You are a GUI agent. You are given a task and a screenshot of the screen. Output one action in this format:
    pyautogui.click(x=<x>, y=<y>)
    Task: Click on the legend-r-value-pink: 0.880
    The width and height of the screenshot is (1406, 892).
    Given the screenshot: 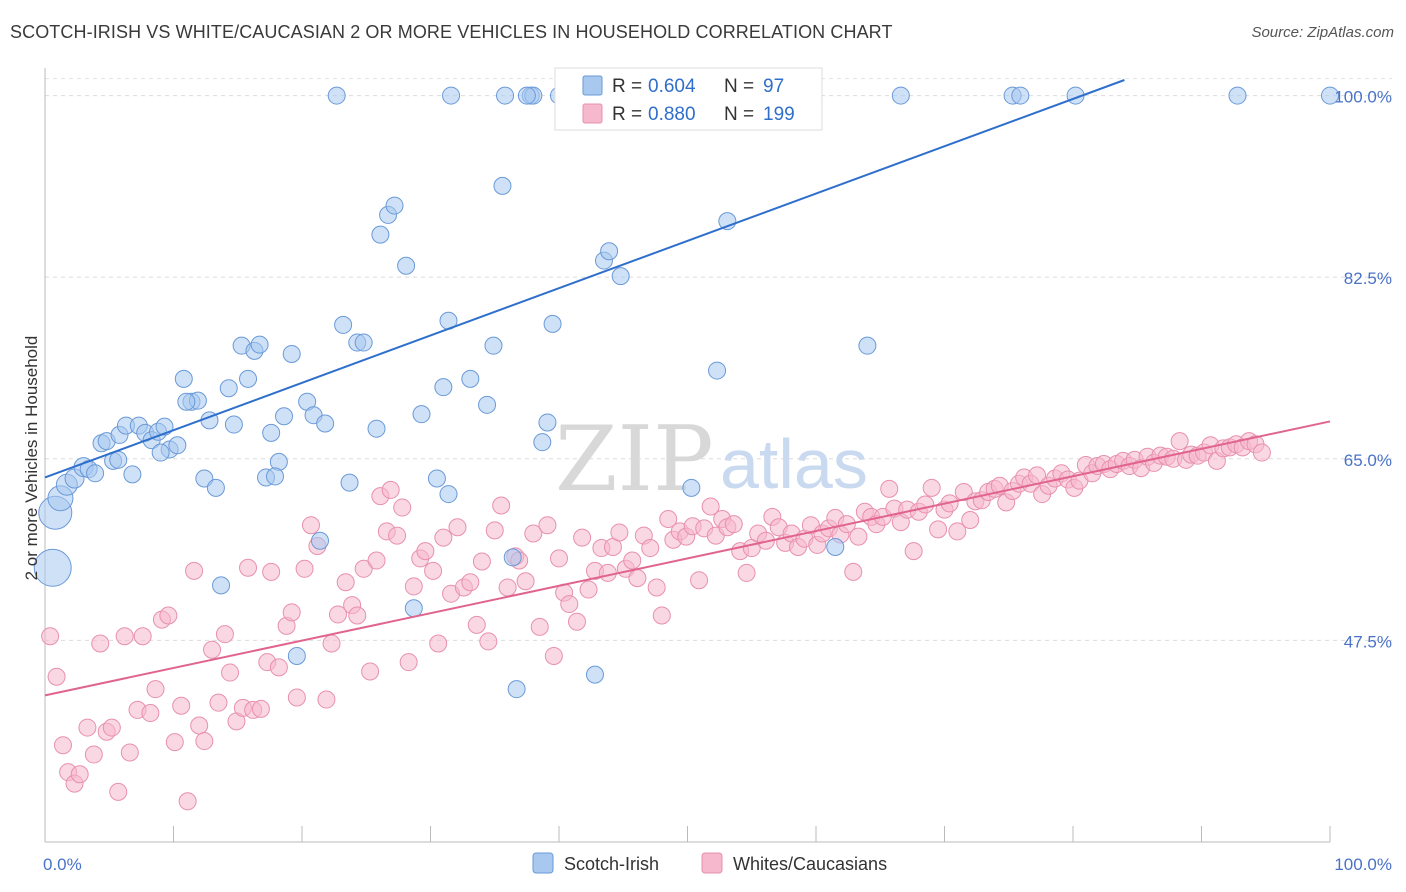 What is the action you would take?
    pyautogui.click(x=672, y=114)
    